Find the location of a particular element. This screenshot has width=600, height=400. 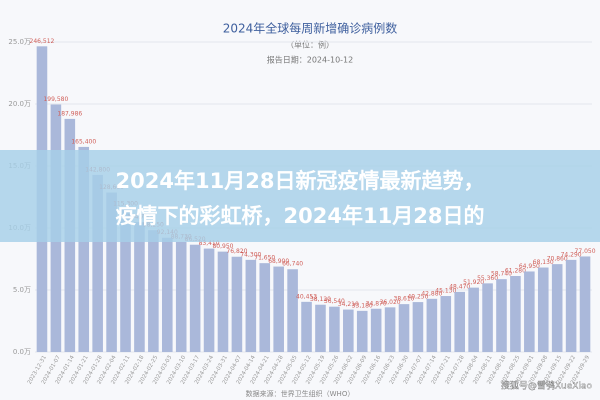

value-label: 34,870 is located at coordinates (376, 303).